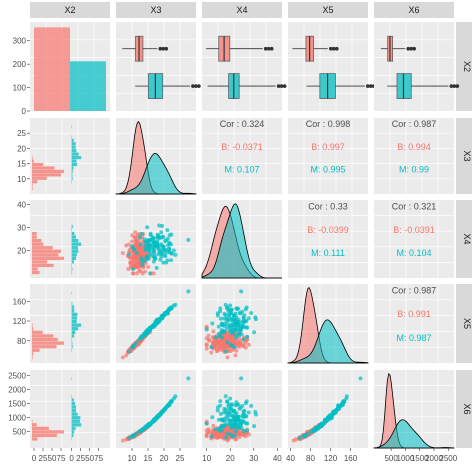  What do you see at coordinates (406, 458) in the screenshot?
I see `x-tick-label-X6: 1000` at bounding box center [406, 458].